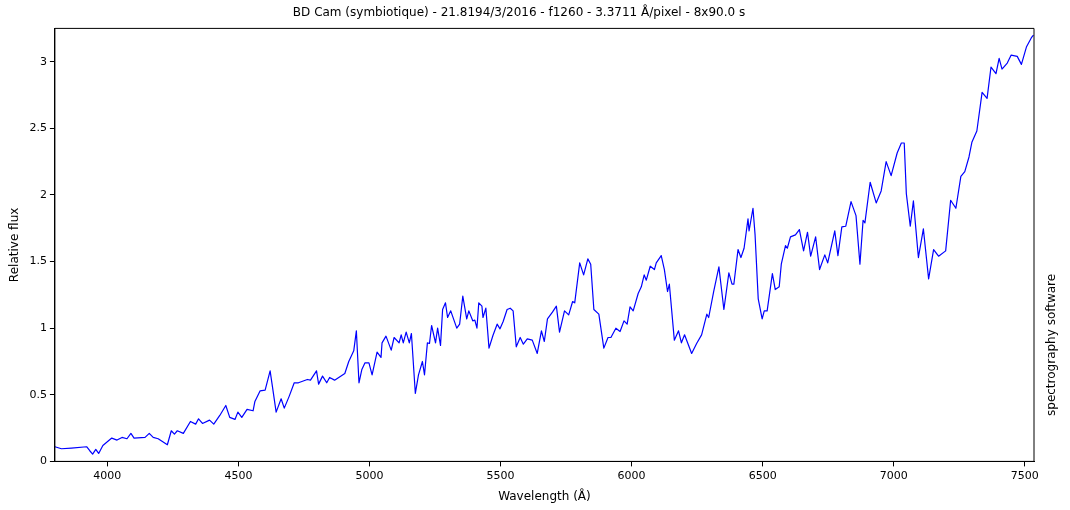 The width and height of the screenshot is (1070, 510). I want to click on x-tick-label: 4500, so click(238, 475).